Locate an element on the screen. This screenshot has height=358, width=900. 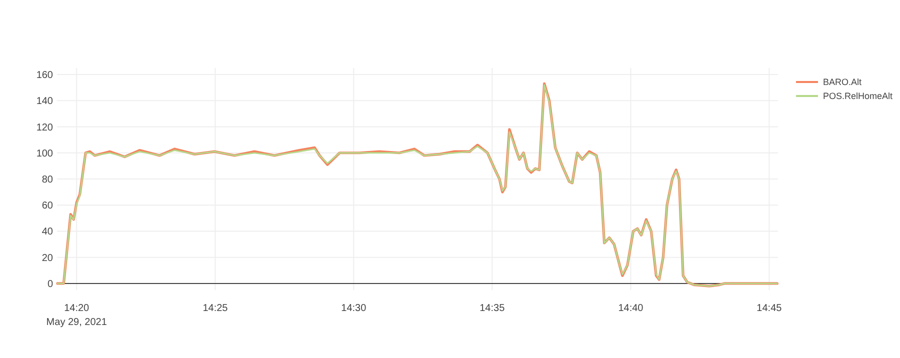
y-tick-label: 100 is located at coordinates (45, 154).